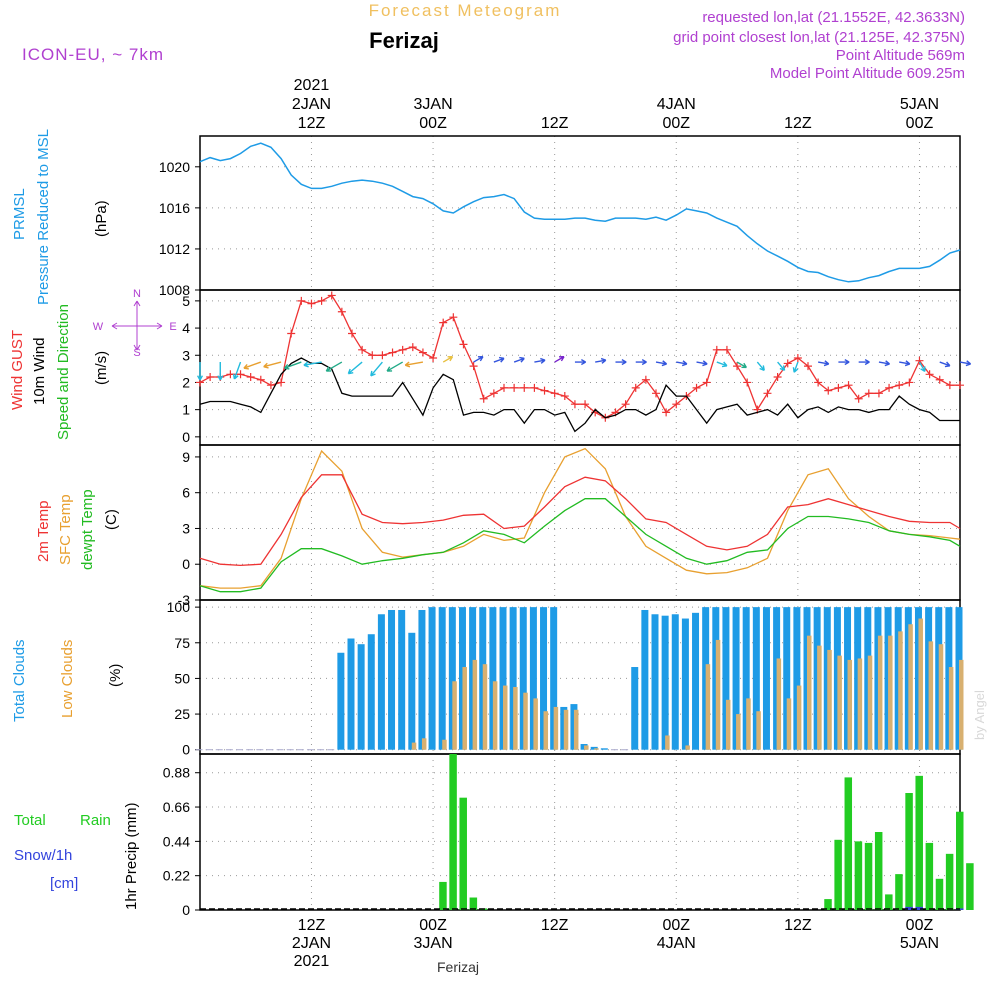  Describe the element at coordinates (137, 294) in the screenshot. I see `compass-n: N` at that location.